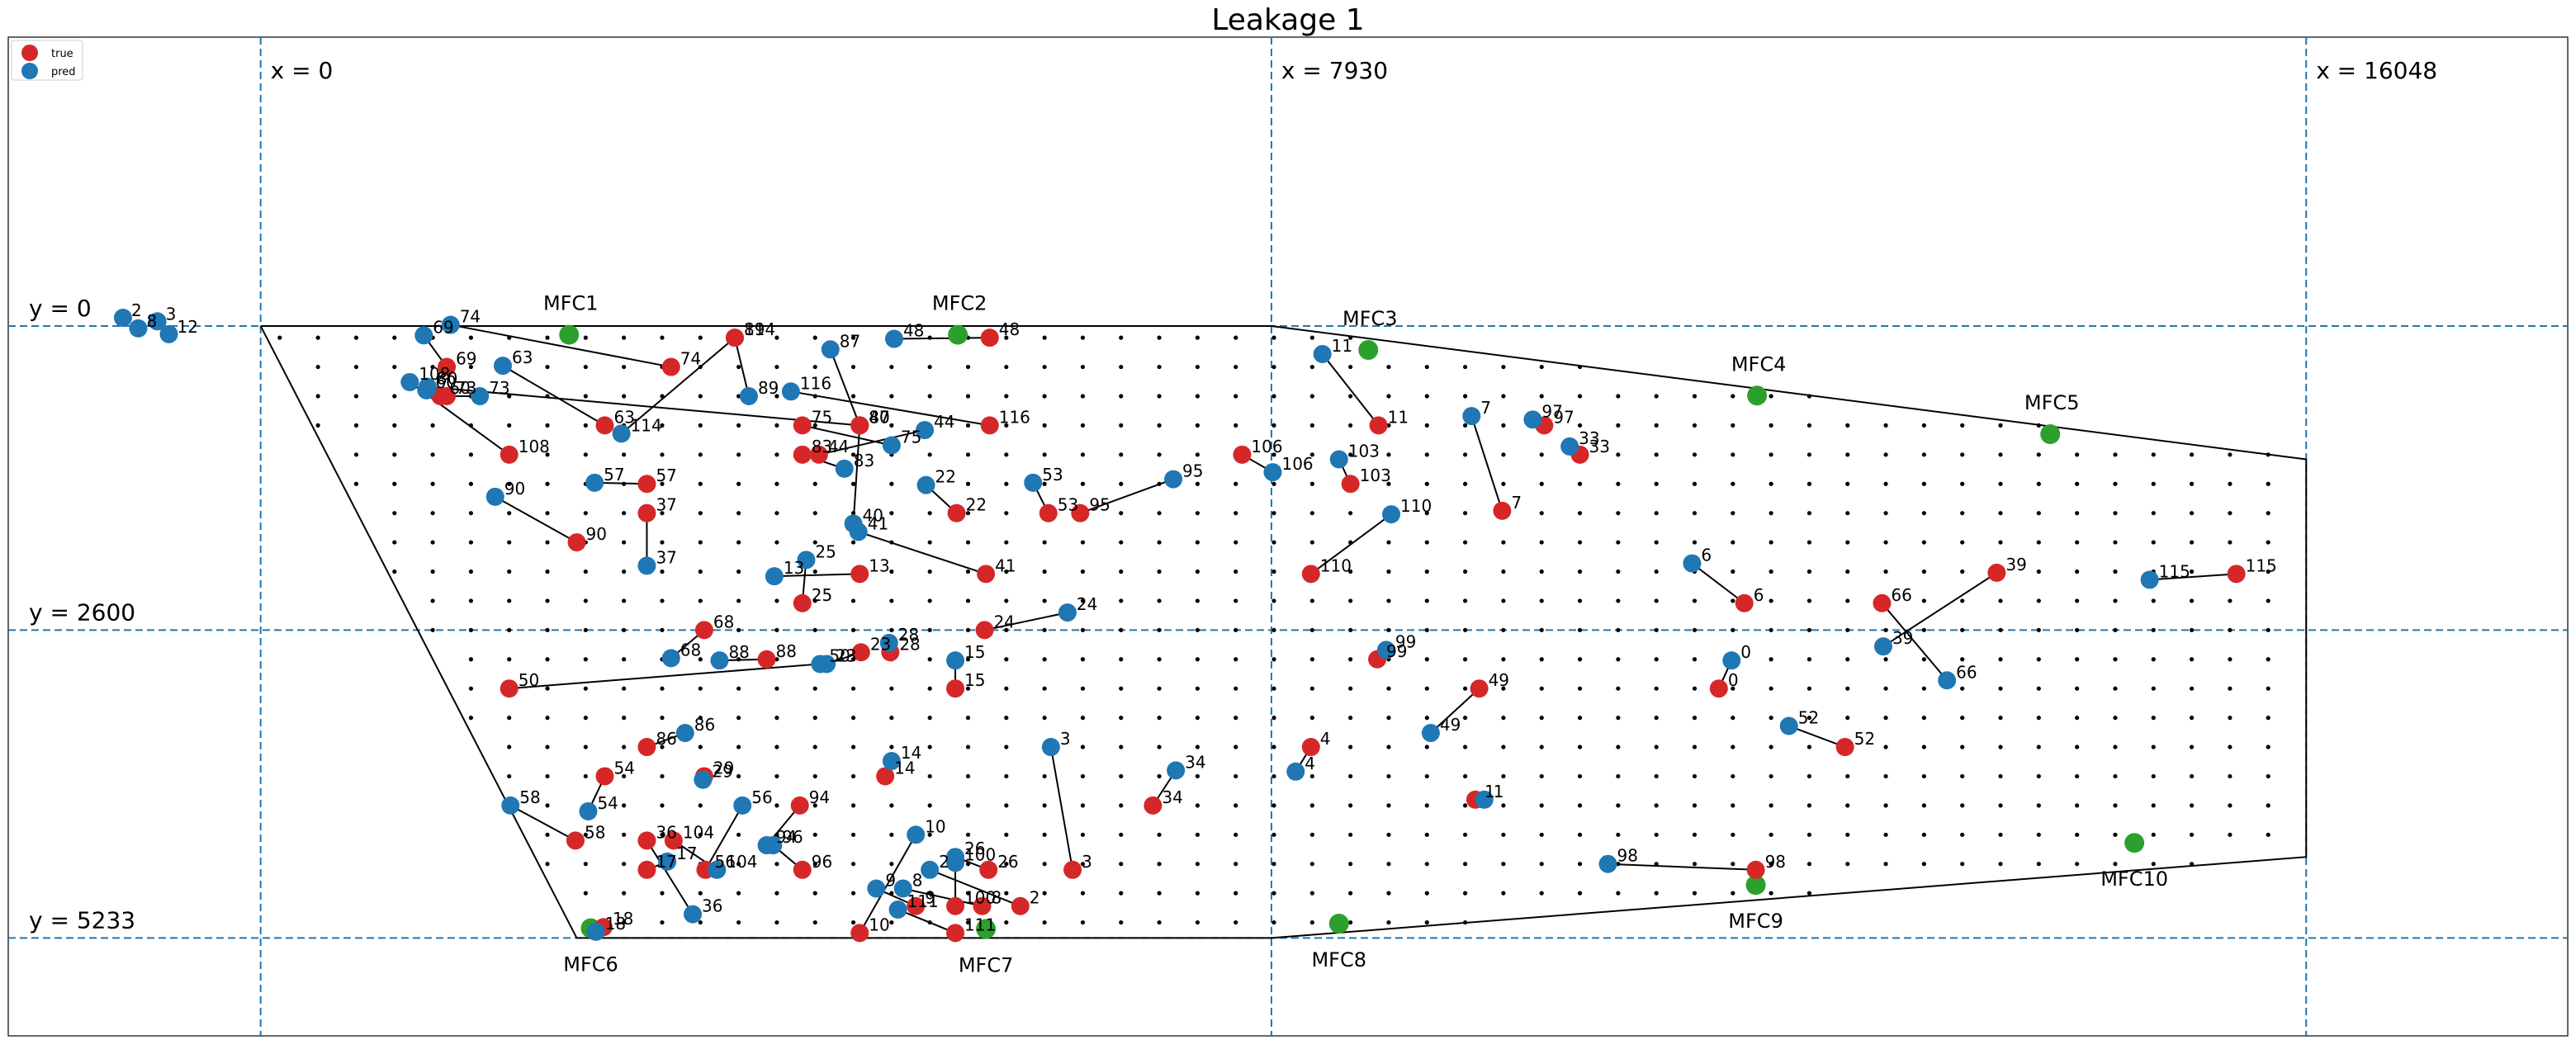 This screenshot has width=2576, height=1040. What do you see at coordinates (1599, 446) in the screenshot?
I see `true-leak-id-label: 33` at bounding box center [1599, 446].